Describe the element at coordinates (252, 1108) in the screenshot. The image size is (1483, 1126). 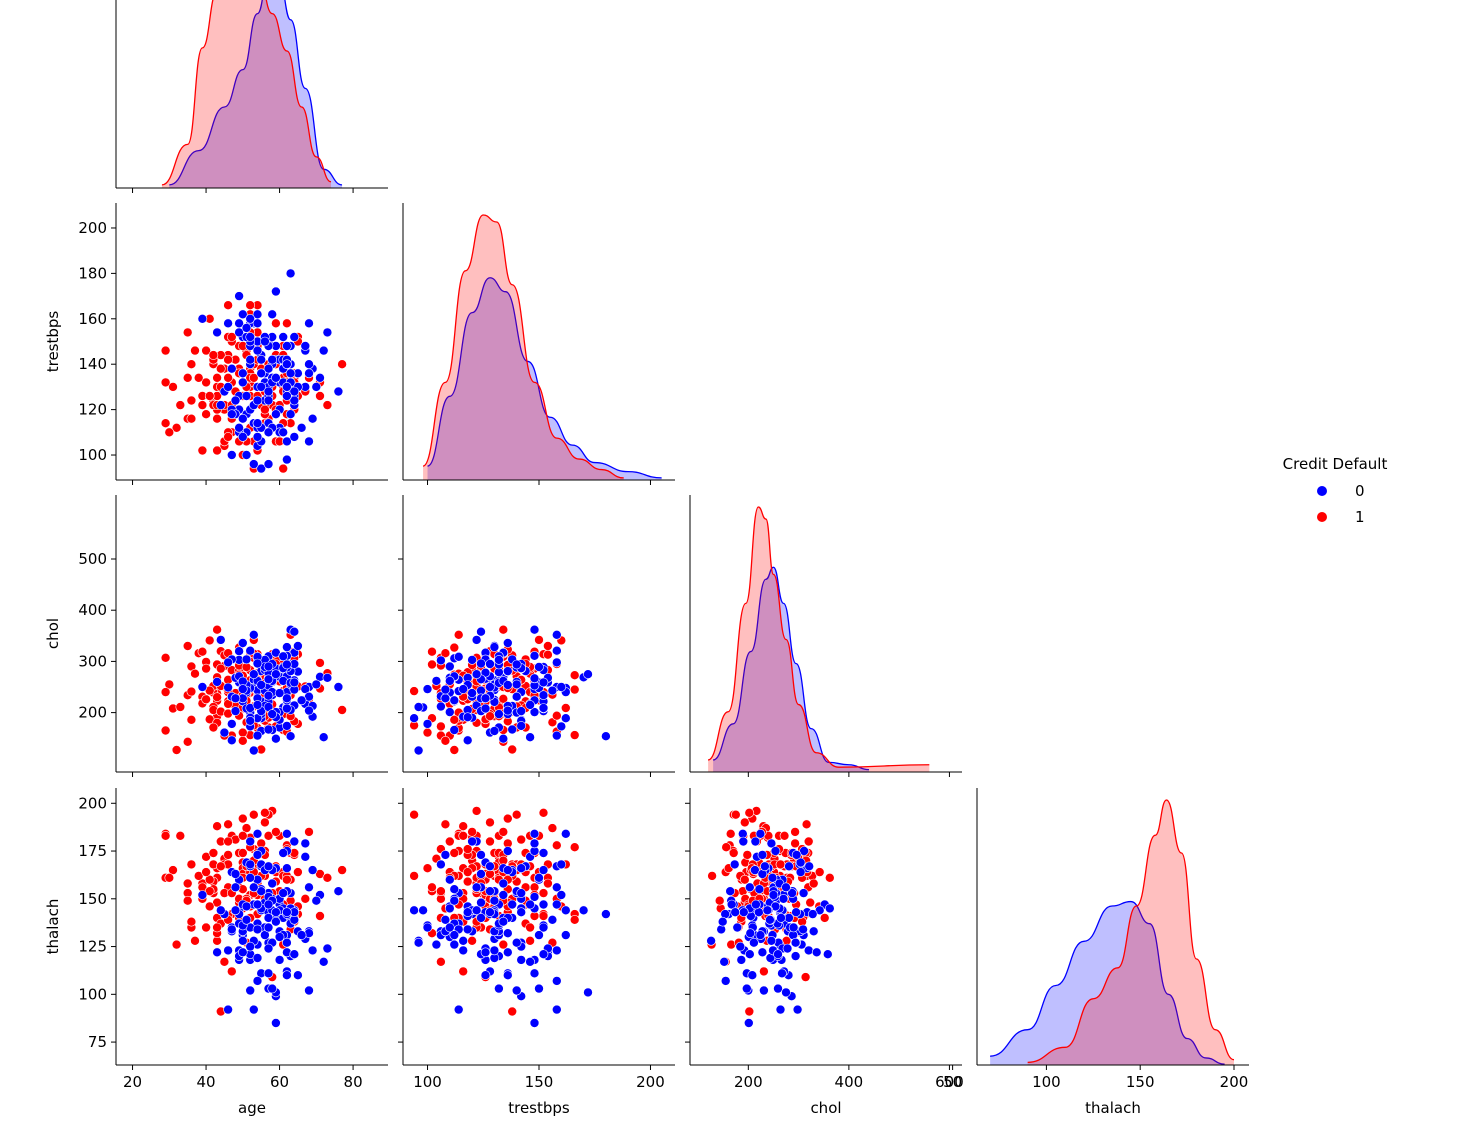
I see `x-axis-label-age: age` at that location.